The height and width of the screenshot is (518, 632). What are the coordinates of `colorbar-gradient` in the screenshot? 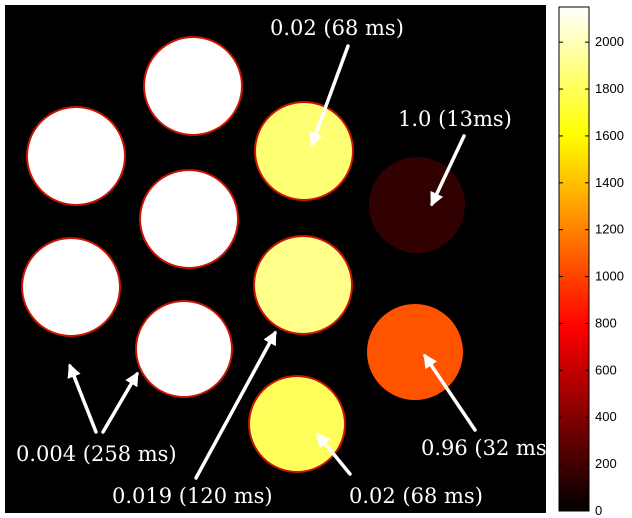 It's located at (574, 259).